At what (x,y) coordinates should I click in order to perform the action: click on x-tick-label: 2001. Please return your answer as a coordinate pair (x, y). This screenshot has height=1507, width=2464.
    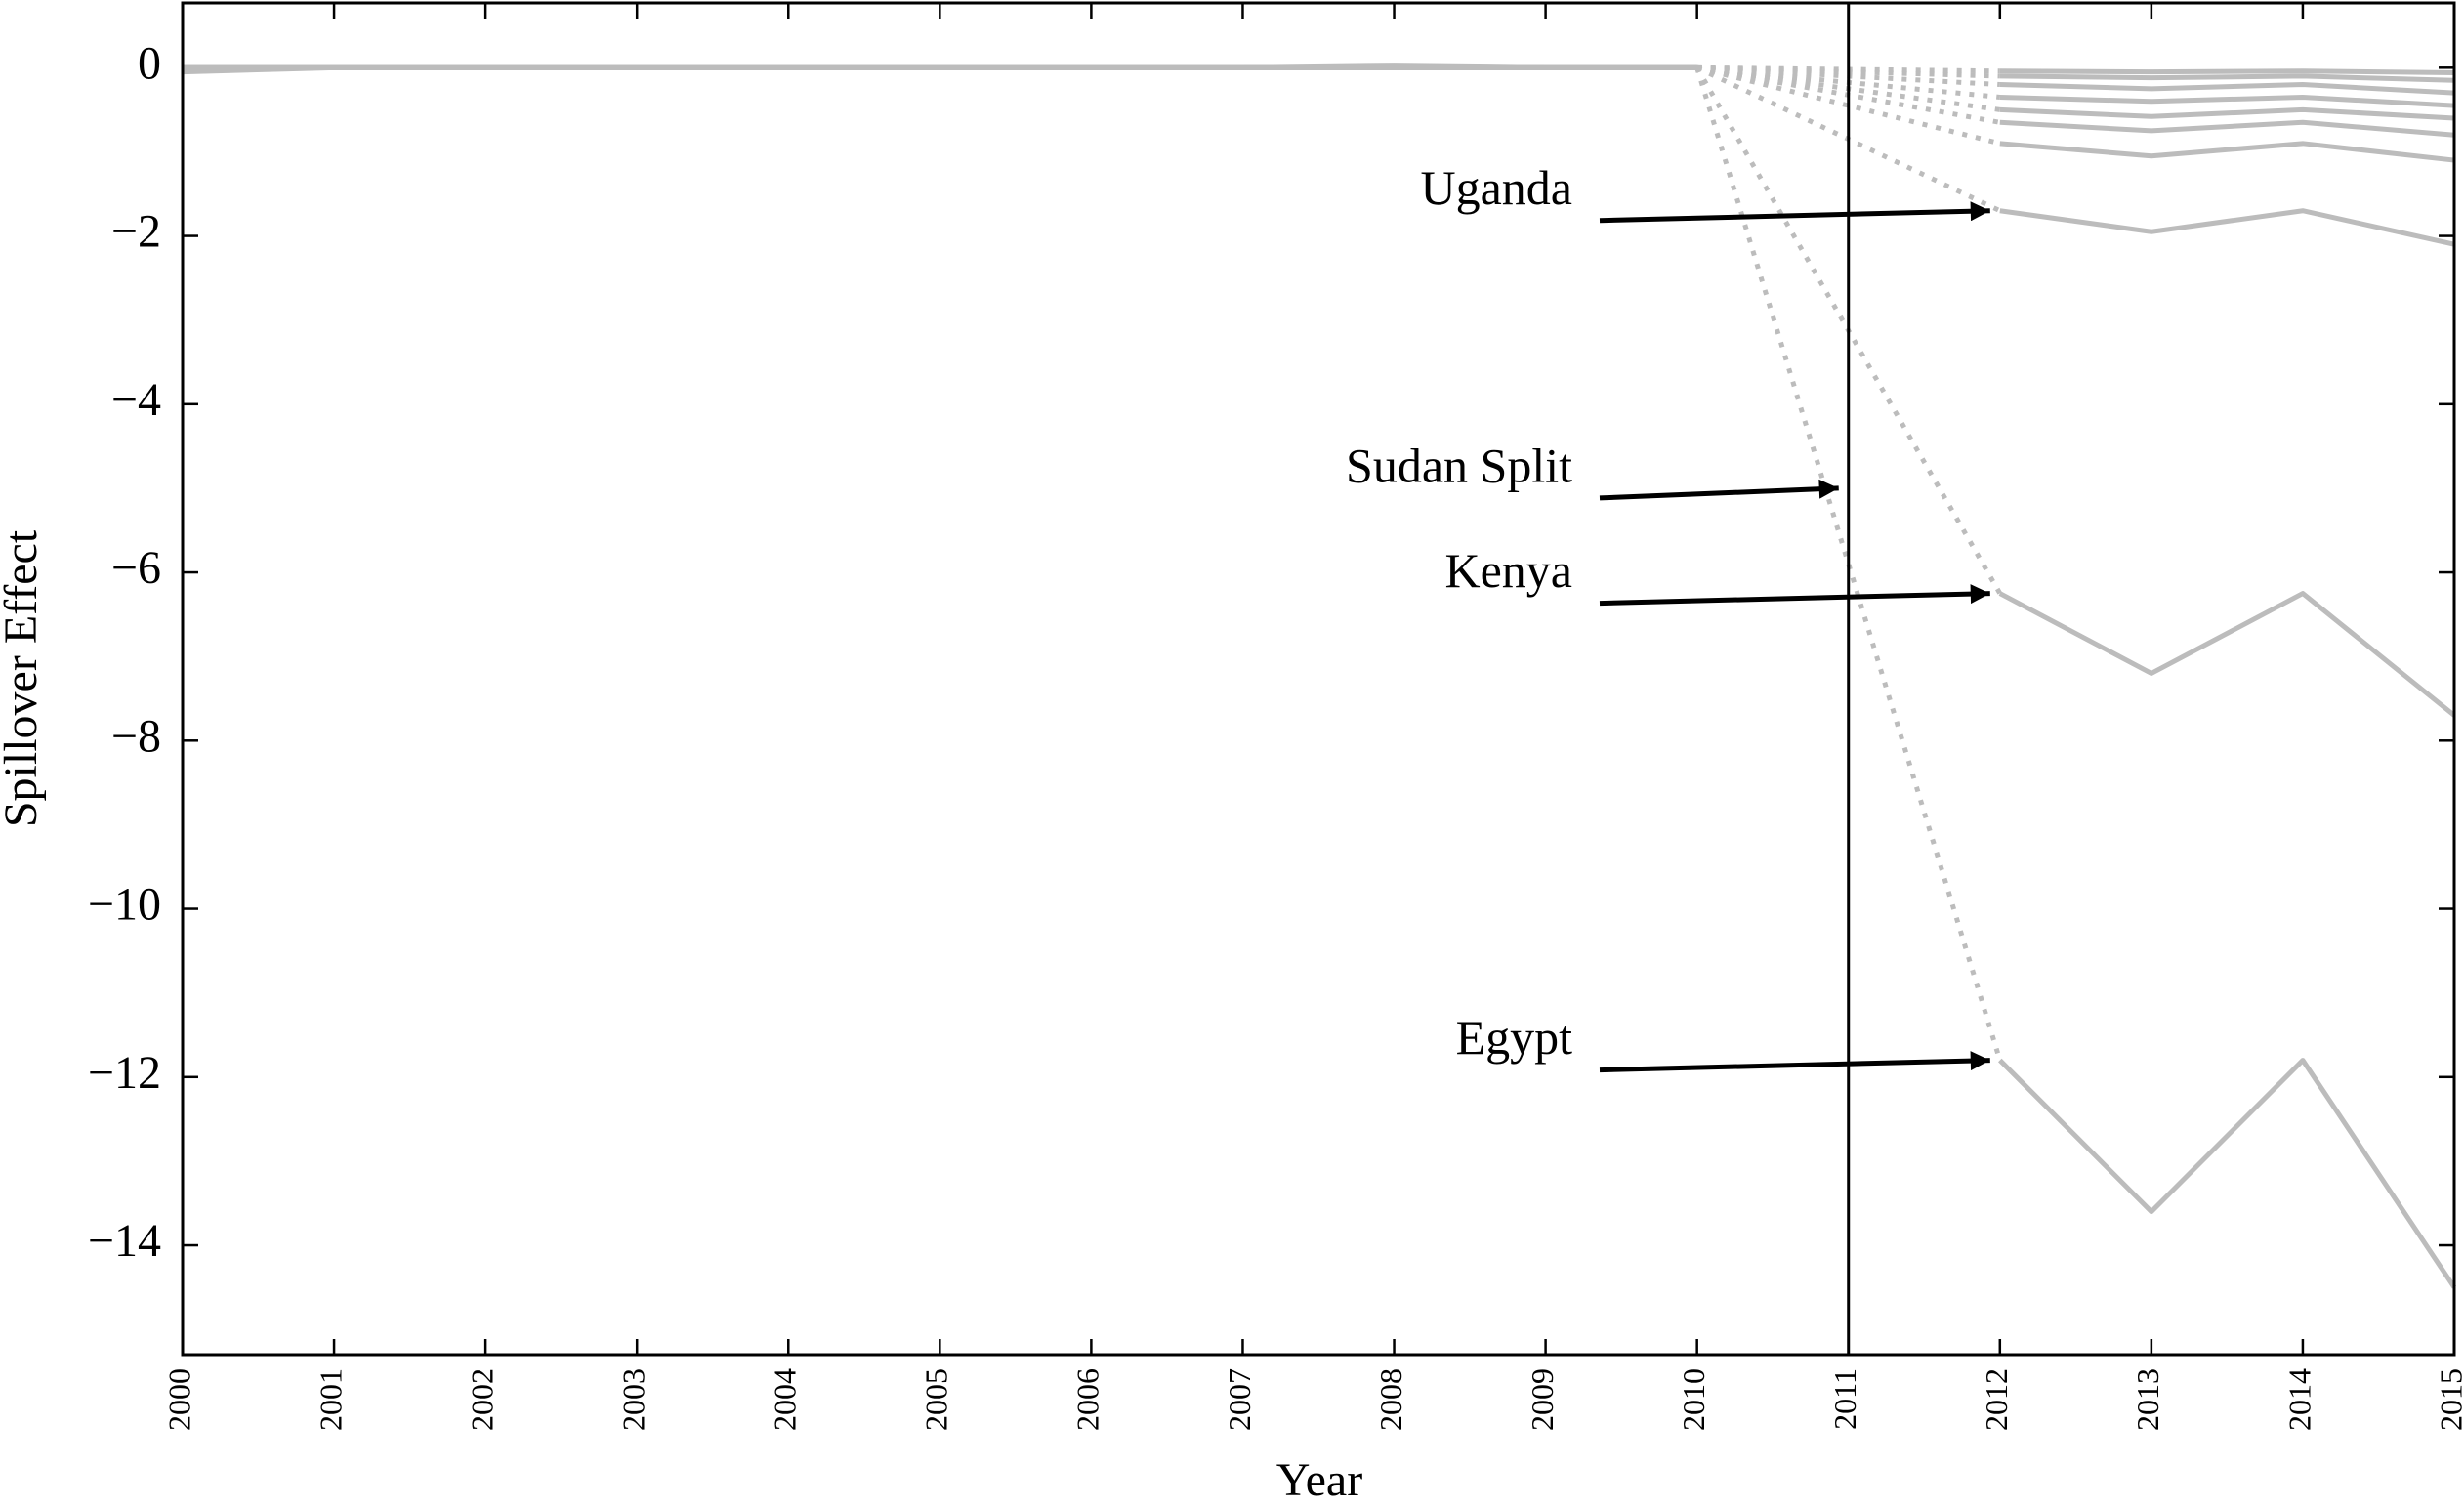
    Looking at the image, I should click on (330, 1399).